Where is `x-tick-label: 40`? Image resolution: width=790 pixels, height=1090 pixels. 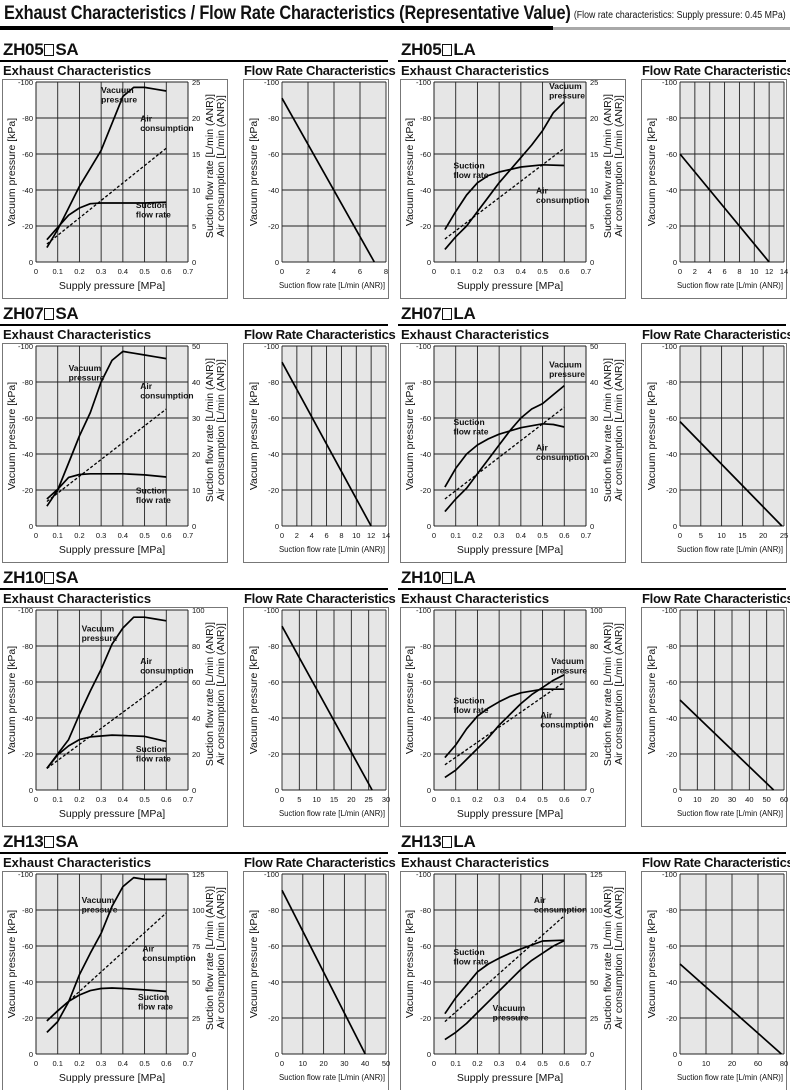
x-tick-label: 40 is located at coordinates (365, 1063).